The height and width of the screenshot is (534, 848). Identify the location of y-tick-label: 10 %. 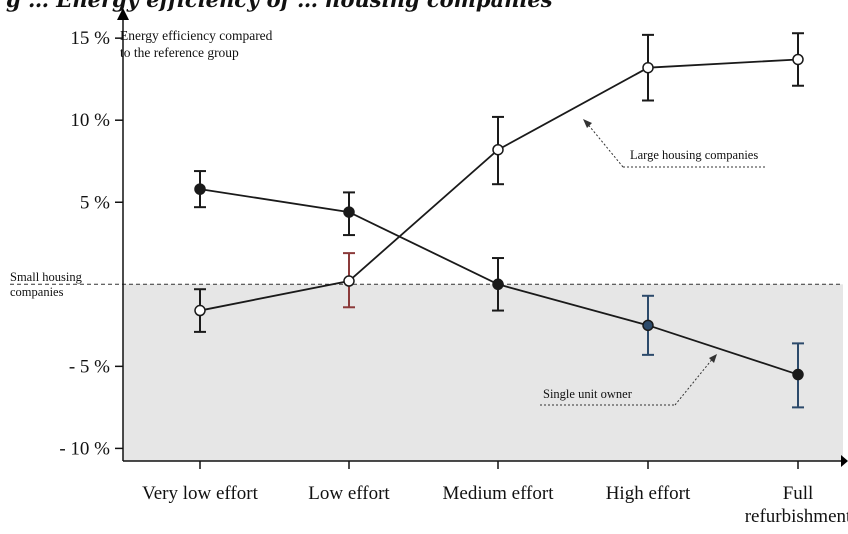
(90, 120).